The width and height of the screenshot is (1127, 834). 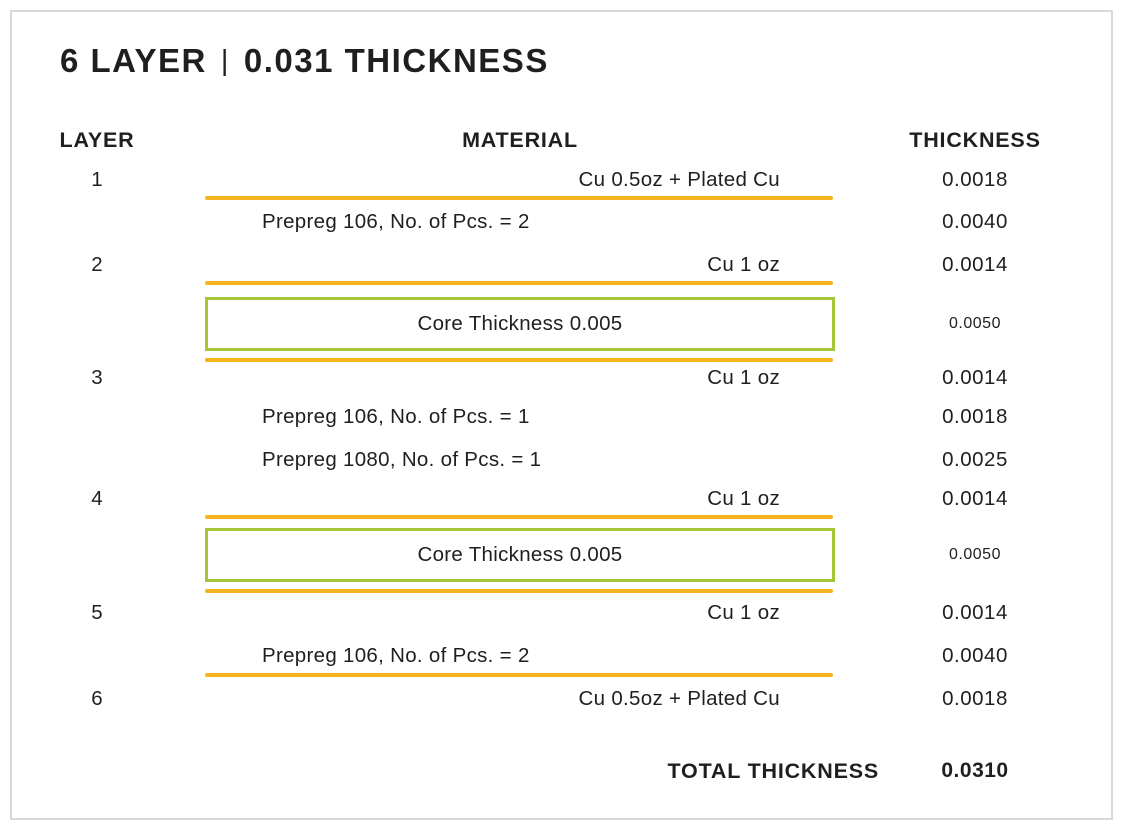 What do you see at coordinates (563, 613) in the screenshot?
I see `layer-row: 5 Cu 1 oz 0.0014` at bounding box center [563, 613].